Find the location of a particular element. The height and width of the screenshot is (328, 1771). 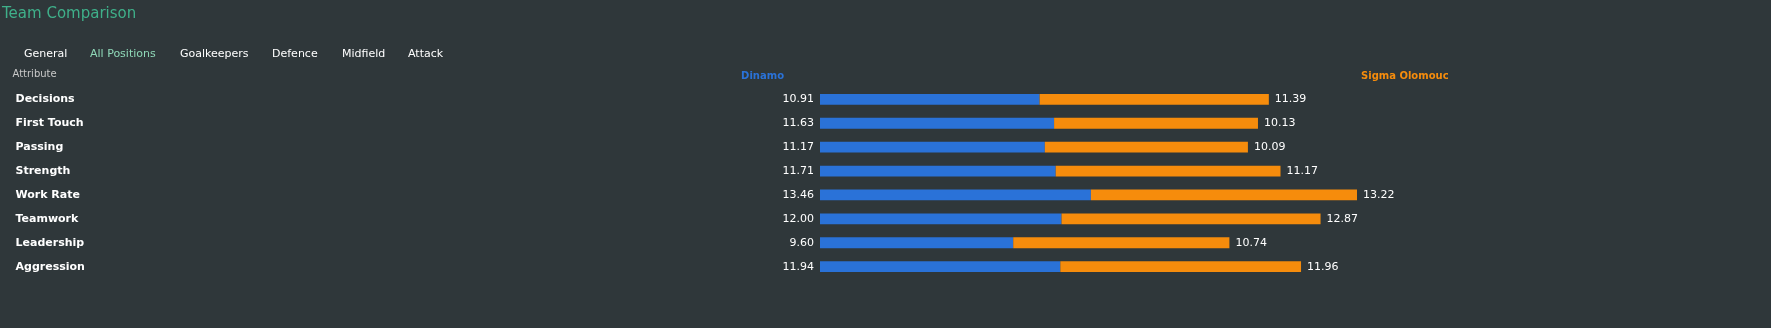

data-label: 11.71 is located at coordinates (798, 171).